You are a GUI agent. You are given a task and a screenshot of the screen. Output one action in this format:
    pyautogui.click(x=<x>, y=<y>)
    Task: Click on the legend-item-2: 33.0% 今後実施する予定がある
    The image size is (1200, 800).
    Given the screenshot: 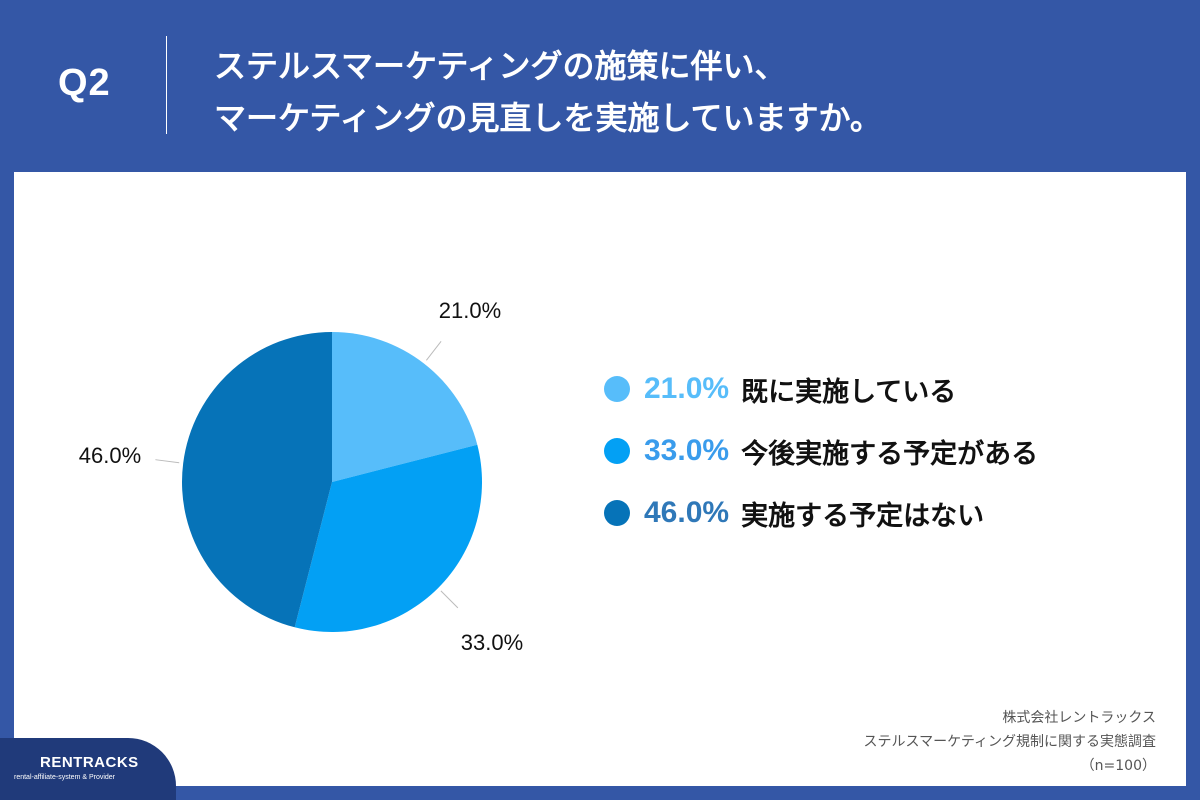 What is the action you would take?
    pyautogui.click(x=821, y=451)
    